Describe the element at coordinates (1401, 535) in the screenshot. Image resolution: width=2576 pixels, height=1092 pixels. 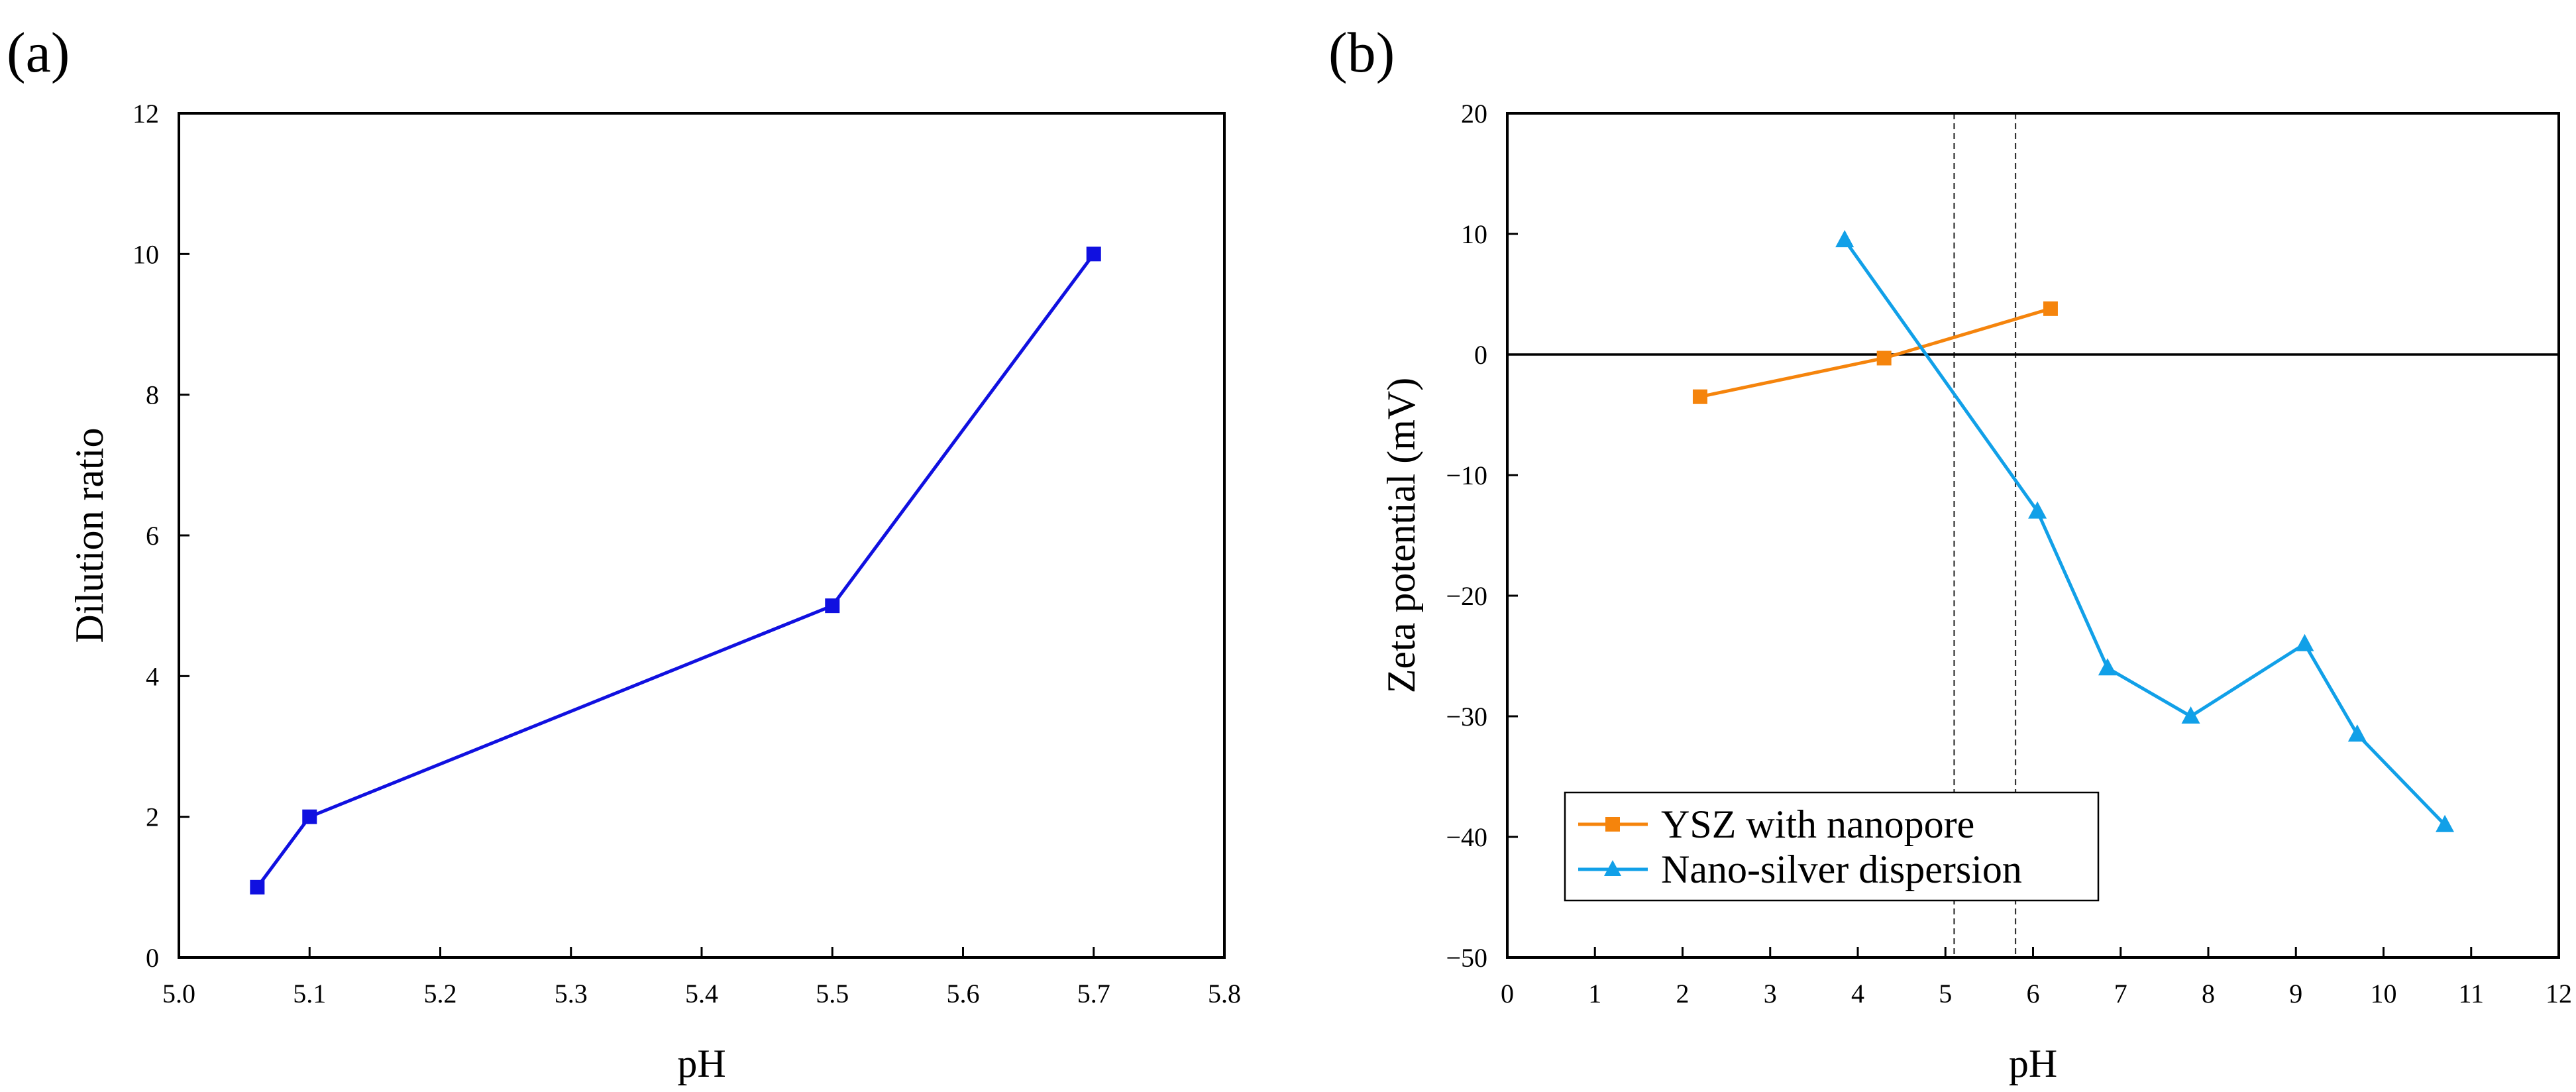
I see `y-axis-title: Zeta potential (mV)` at that location.